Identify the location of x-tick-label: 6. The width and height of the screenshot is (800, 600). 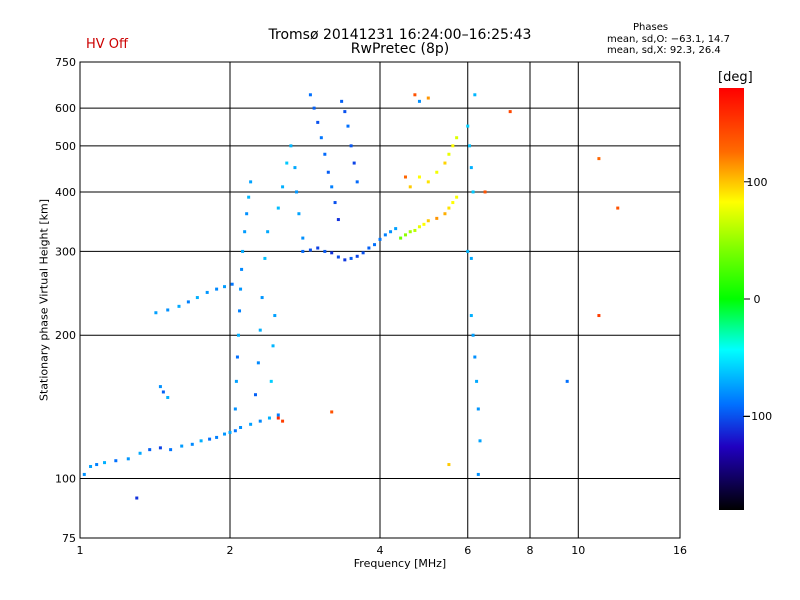
(467, 550).